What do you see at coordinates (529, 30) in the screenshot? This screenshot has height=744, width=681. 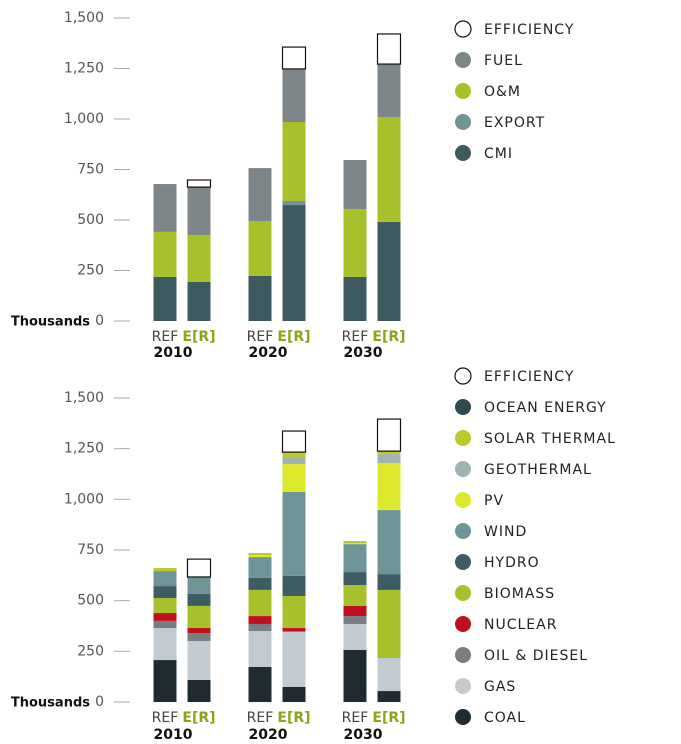 I see `legend-label: EFFICIENCY` at bounding box center [529, 30].